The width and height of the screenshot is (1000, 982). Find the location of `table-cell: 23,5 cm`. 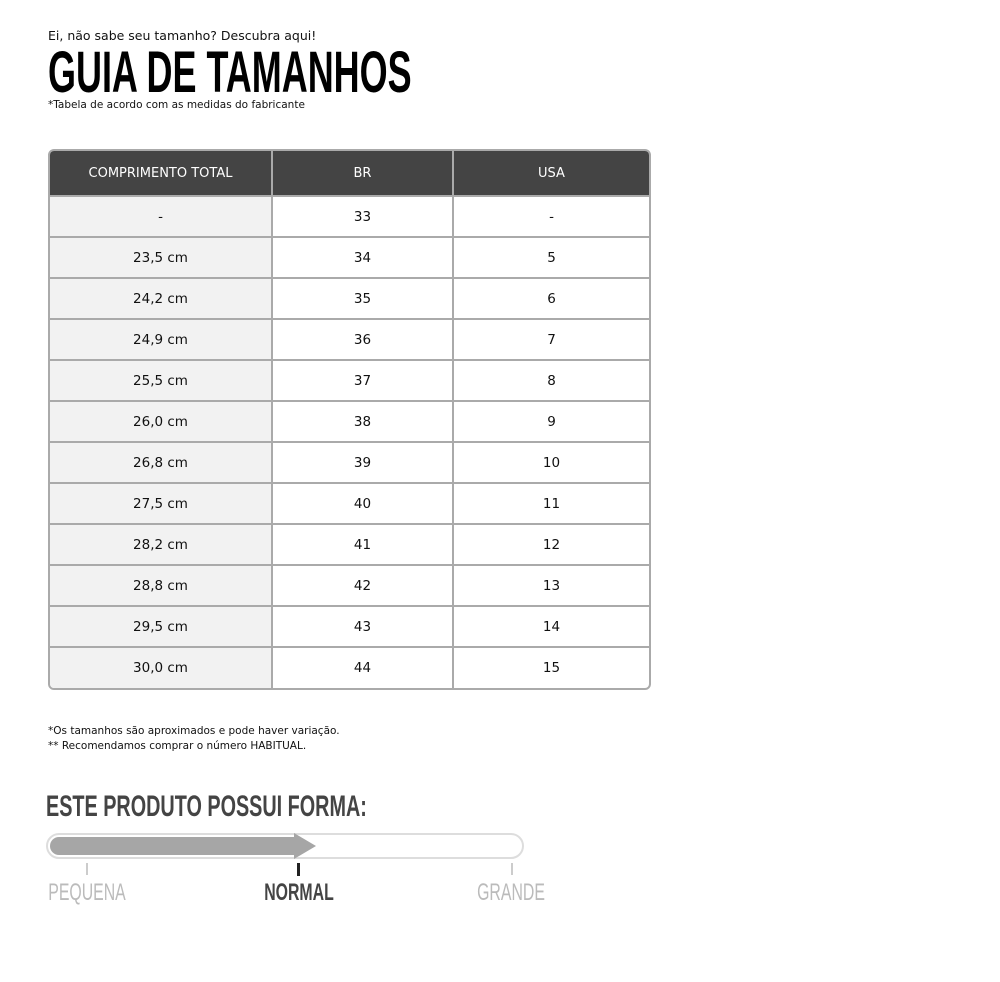

table-cell: 23,5 cm is located at coordinates (161, 257).